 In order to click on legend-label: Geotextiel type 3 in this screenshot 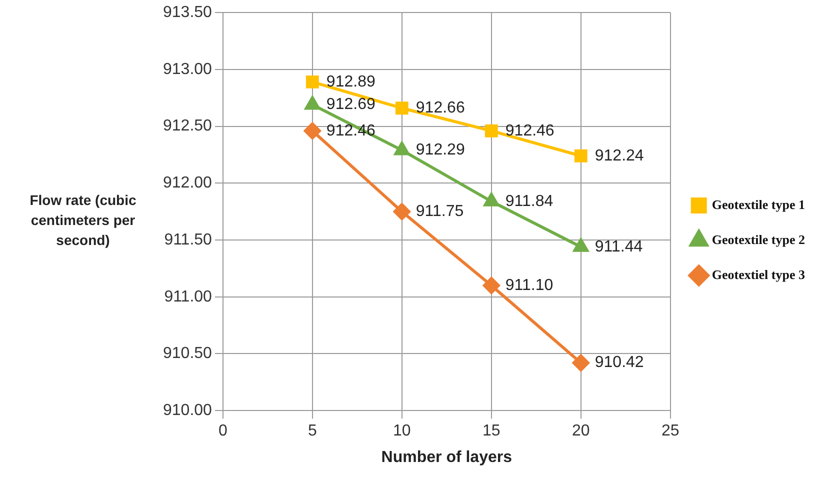, I will do `click(759, 274)`.